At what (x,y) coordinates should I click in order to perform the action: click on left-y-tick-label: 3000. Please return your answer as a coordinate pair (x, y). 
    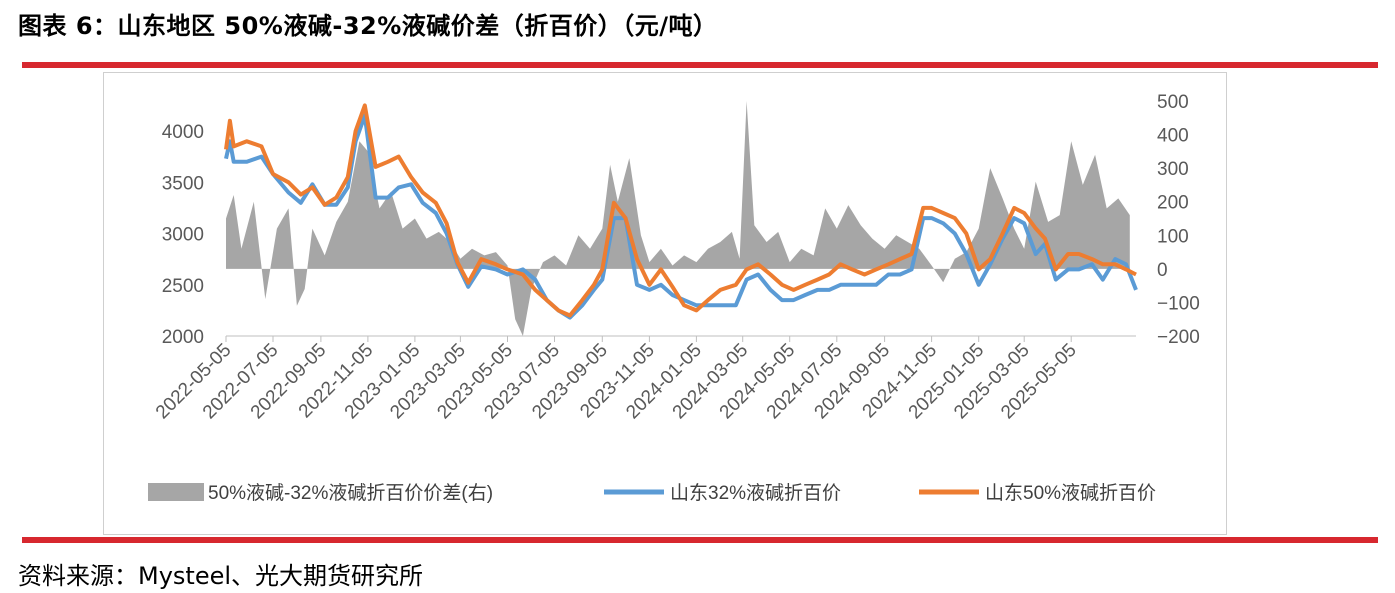
    Looking at the image, I should click on (183, 235).